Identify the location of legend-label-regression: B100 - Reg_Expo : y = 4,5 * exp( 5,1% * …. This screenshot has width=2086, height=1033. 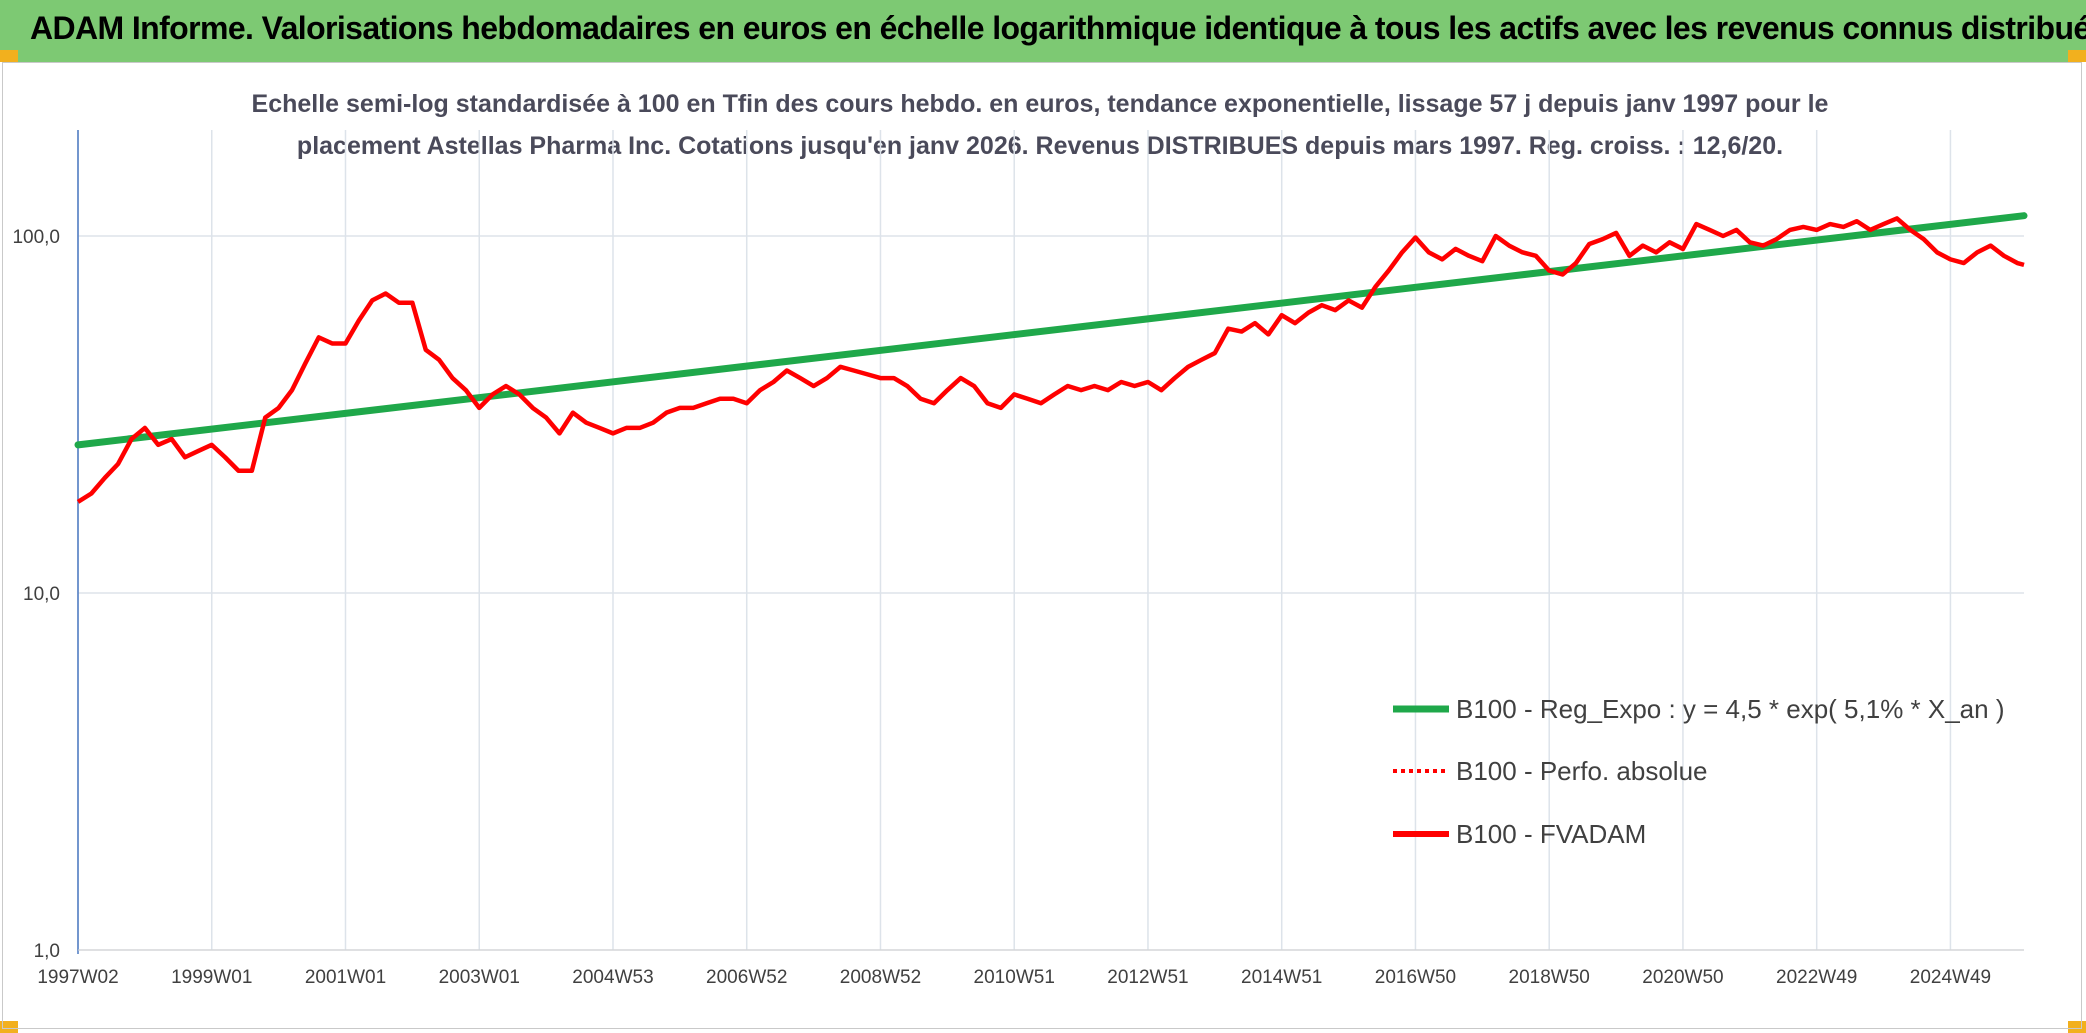
(1730, 709).